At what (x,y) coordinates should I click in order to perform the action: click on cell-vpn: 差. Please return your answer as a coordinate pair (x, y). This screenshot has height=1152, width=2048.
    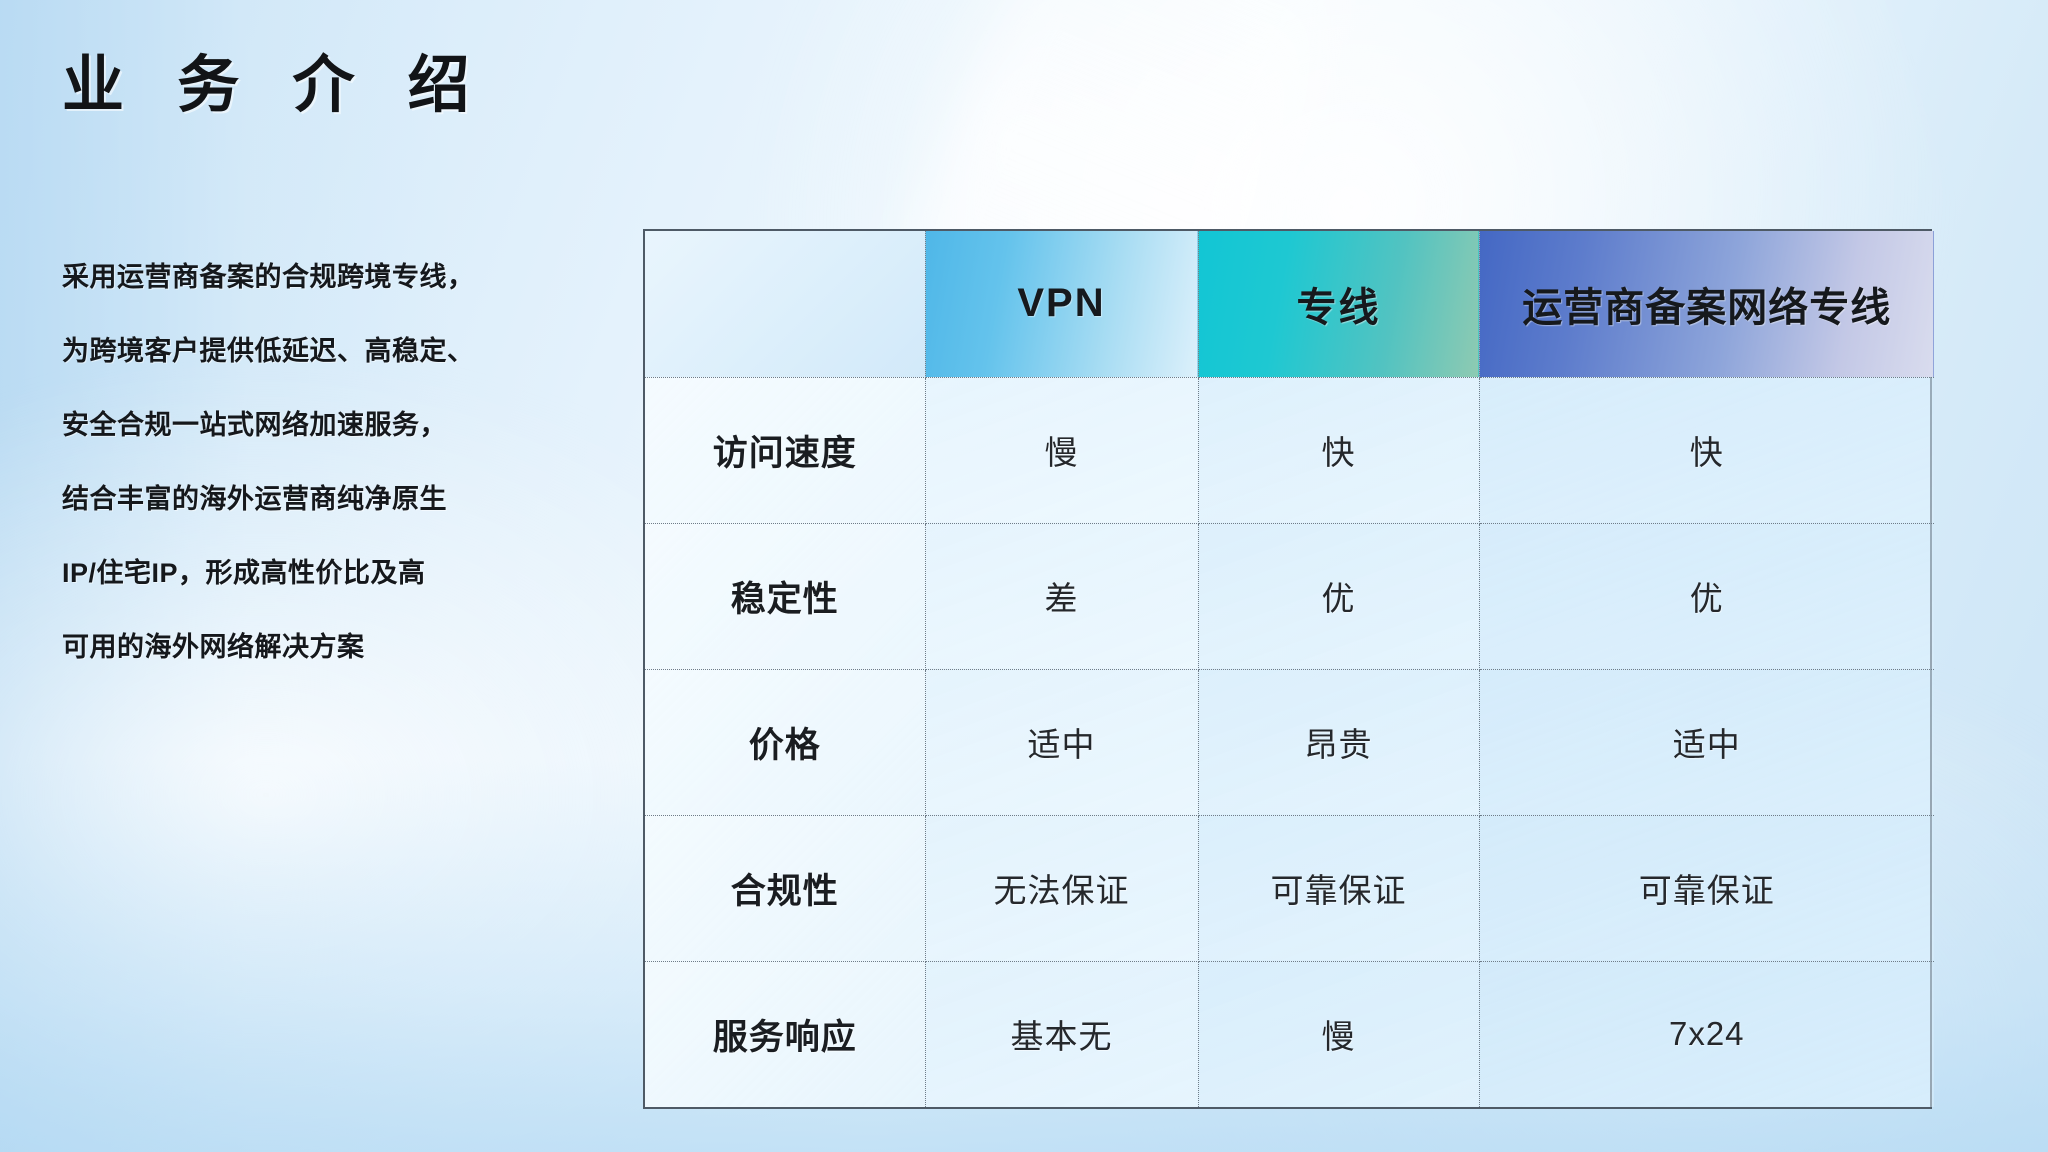
    Looking at the image, I should click on (1062, 596).